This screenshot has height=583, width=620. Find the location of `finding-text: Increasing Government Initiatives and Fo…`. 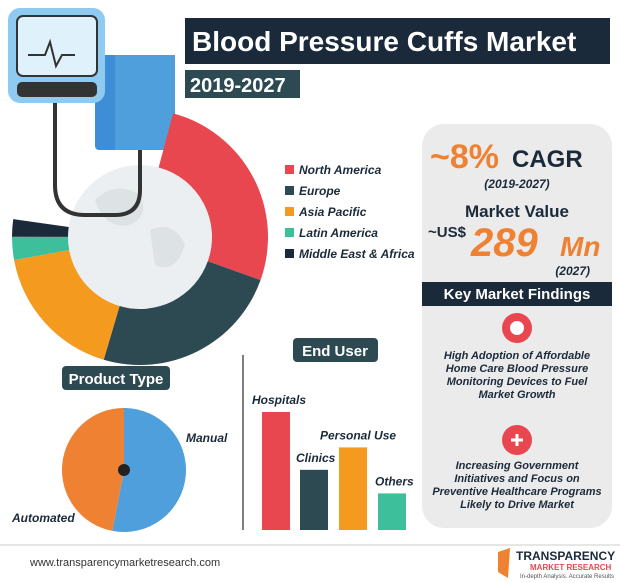

finding-text: Increasing Government Initiatives and Fo… is located at coordinates (517, 485).